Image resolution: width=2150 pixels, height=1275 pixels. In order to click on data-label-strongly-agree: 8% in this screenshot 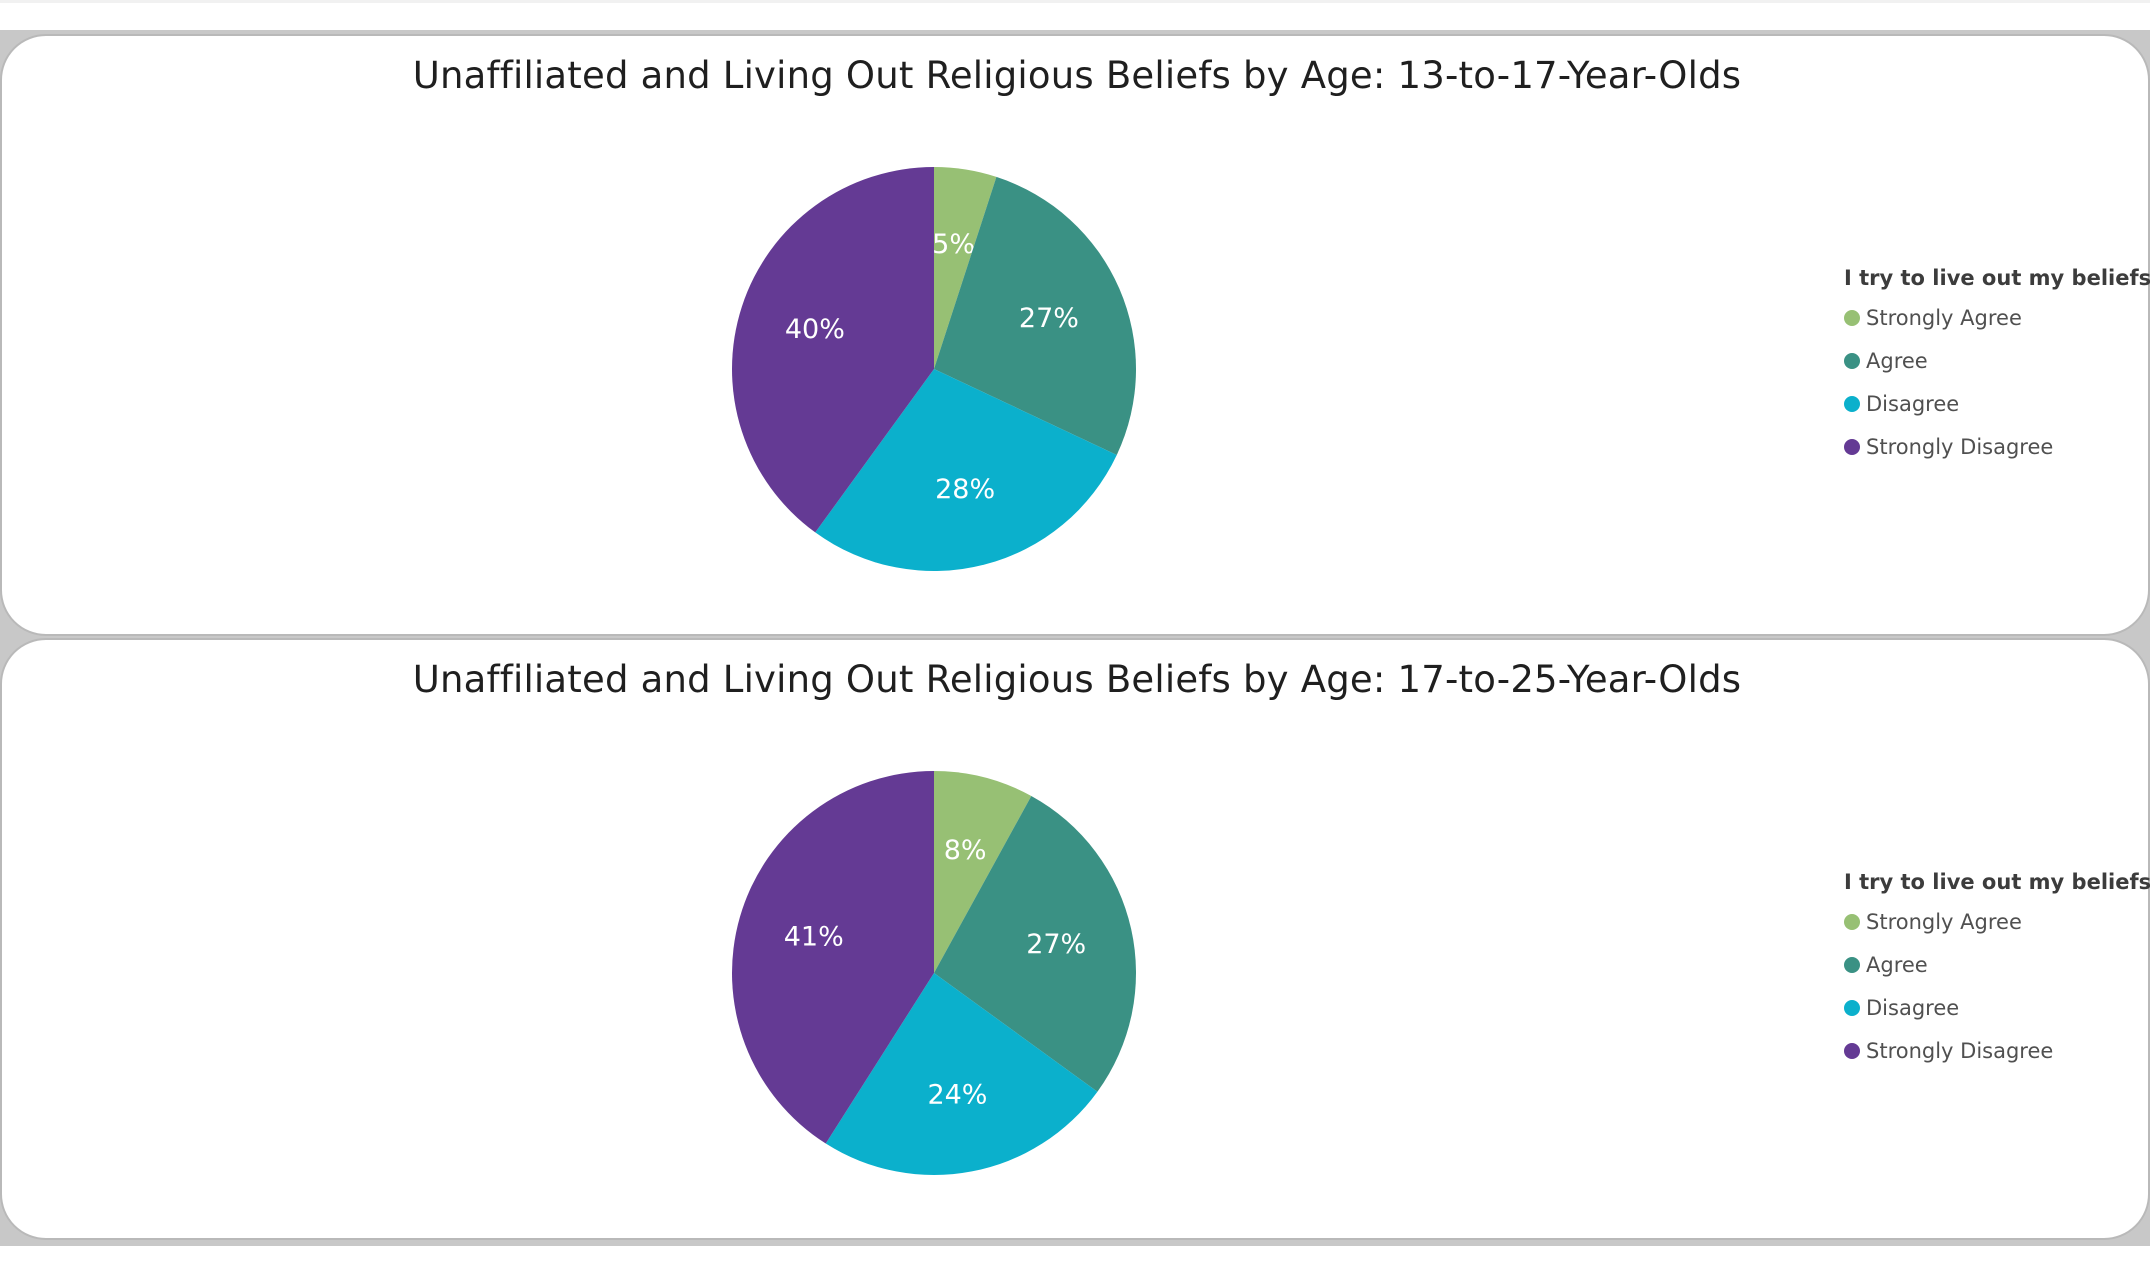, I will do `click(965, 850)`.